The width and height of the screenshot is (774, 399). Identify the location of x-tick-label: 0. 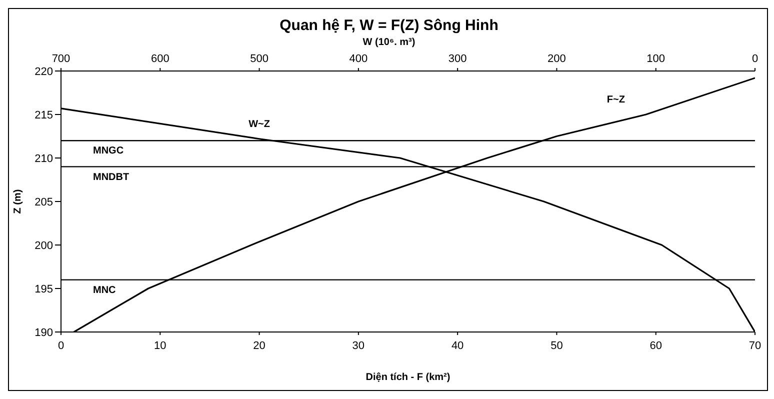
(61, 346).